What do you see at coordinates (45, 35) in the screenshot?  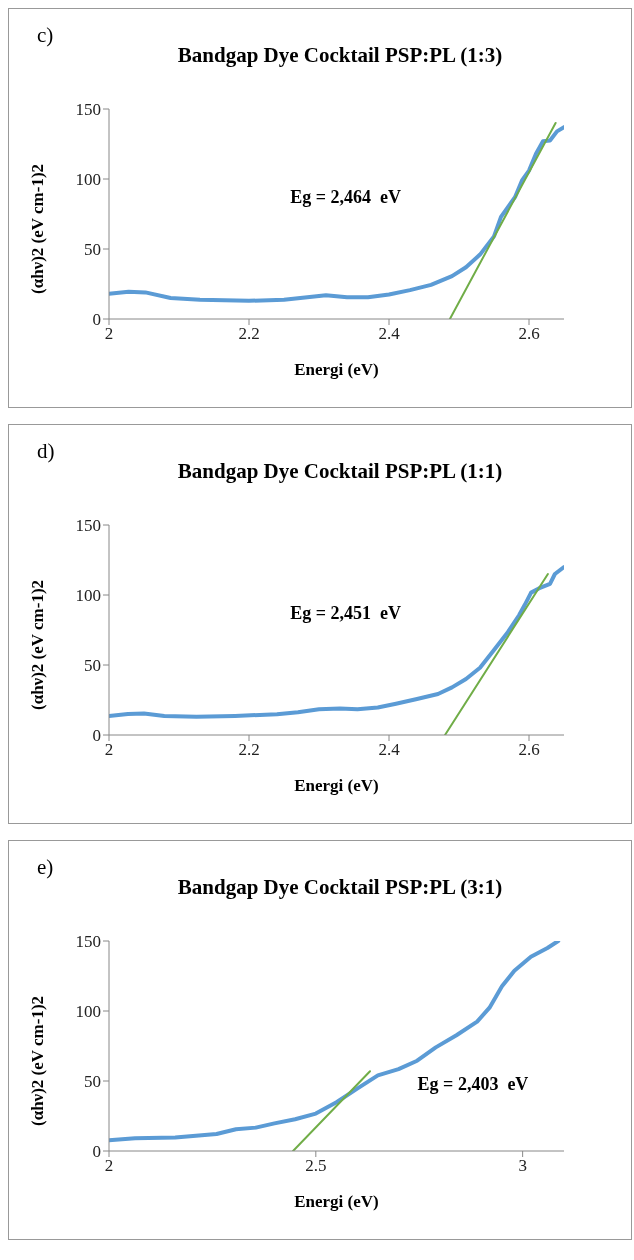 I see `text: c)` at bounding box center [45, 35].